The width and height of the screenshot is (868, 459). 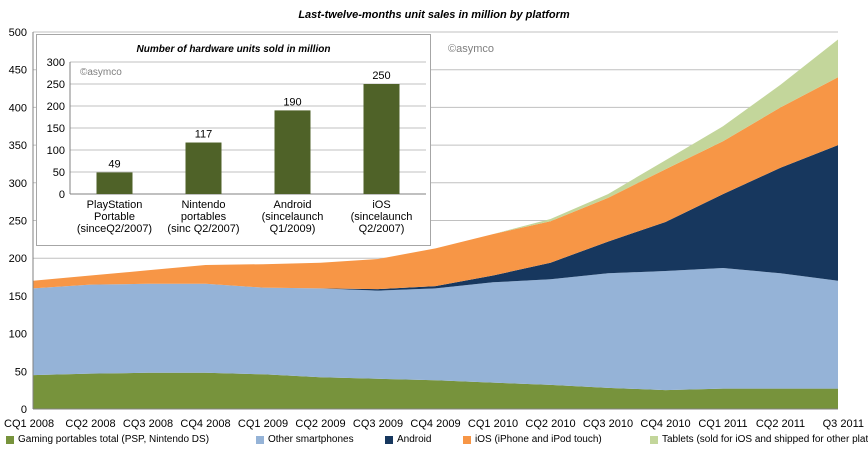 What do you see at coordinates (115, 205) in the screenshot?
I see `inset-category-label: PlayStation` at bounding box center [115, 205].